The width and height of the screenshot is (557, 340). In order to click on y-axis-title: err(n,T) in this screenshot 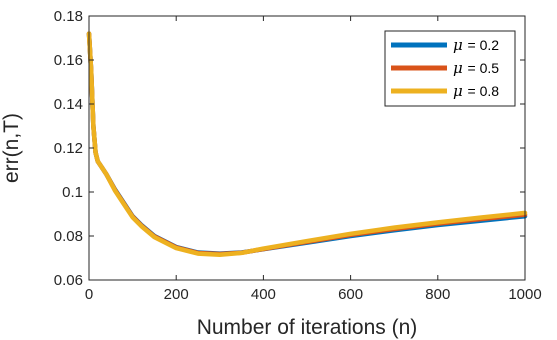, I will do `click(11, 148)`.